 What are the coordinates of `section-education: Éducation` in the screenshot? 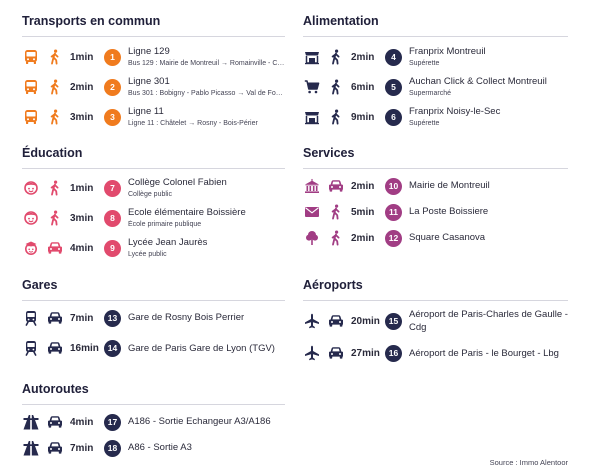 It's located at (153, 157).